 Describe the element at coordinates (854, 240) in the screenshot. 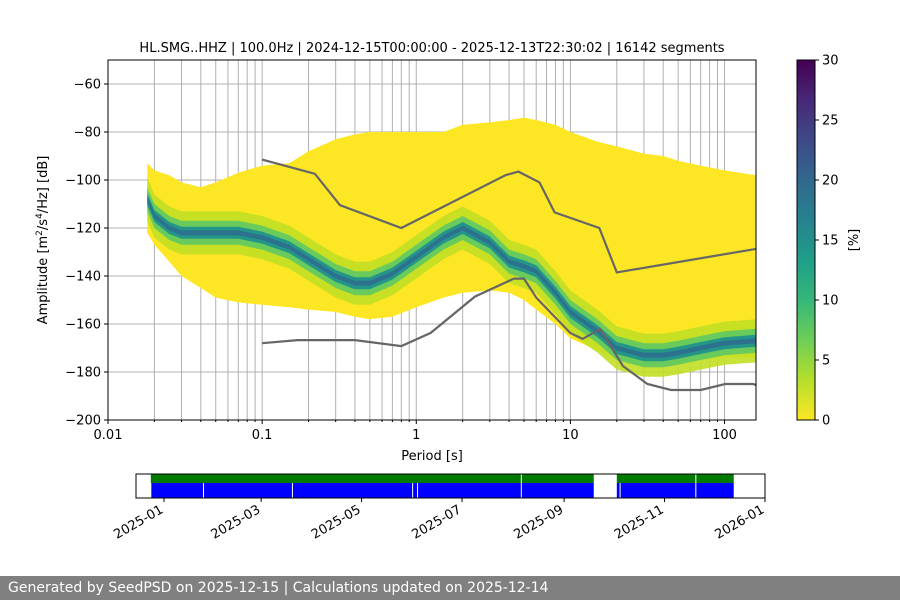

I see `colorbar-label: [%]` at that location.